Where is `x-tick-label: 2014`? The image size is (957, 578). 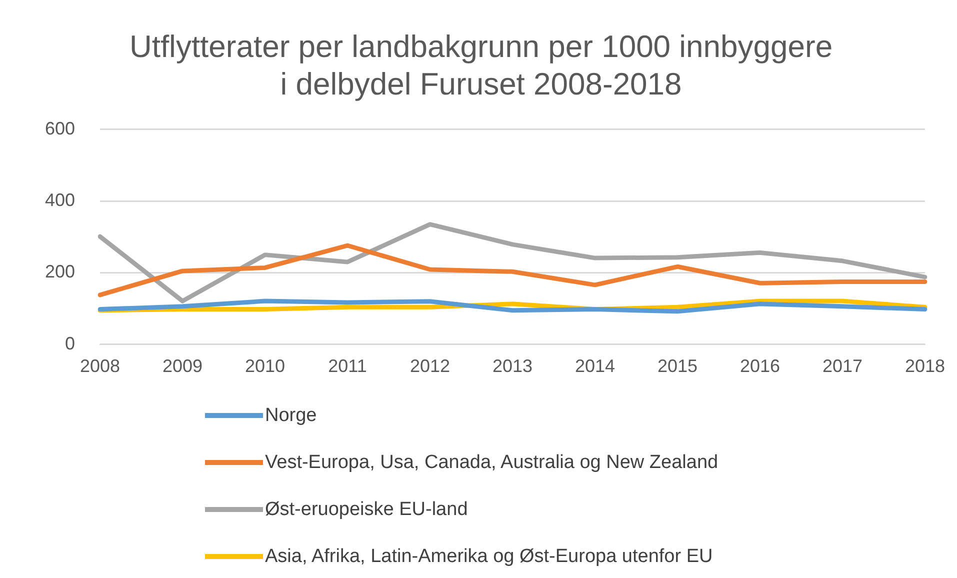
x-tick-label: 2014 is located at coordinates (595, 366).